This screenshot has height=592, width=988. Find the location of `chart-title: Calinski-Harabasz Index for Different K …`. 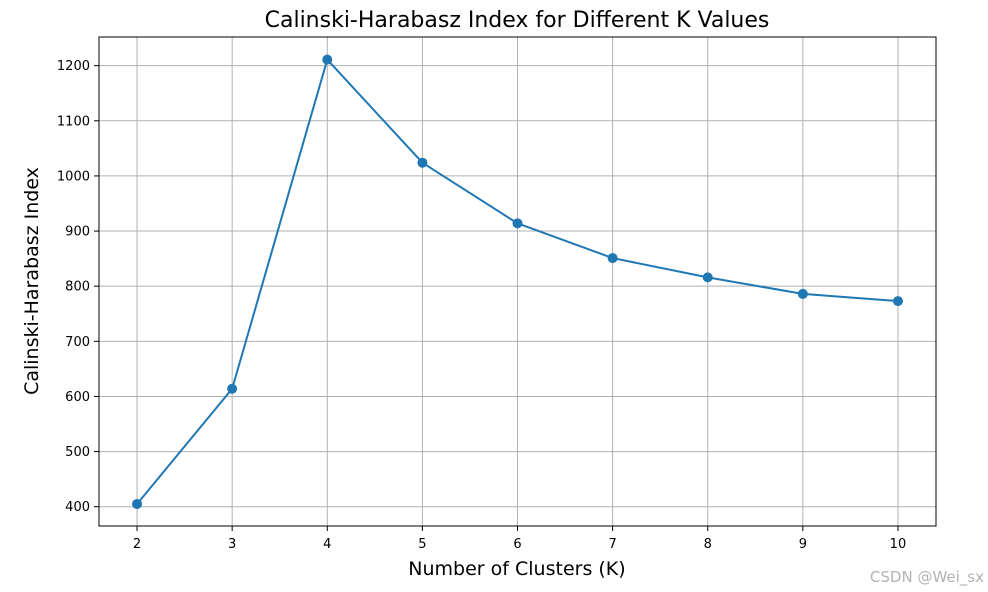

chart-title: Calinski-Harabasz Index for Different K … is located at coordinates (517, 20).